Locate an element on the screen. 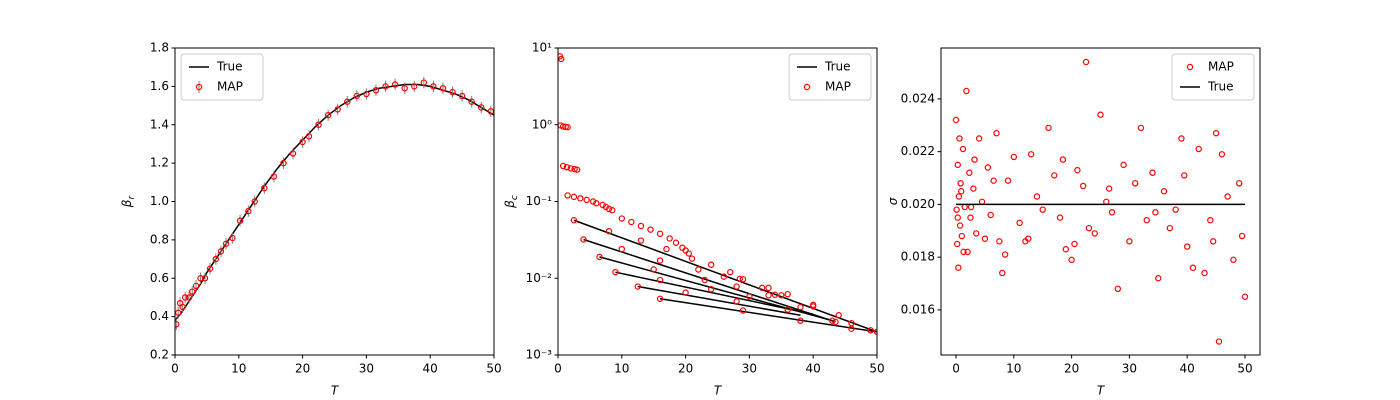 Image resolution: width=1400 pixels, height=400 pixels. y-tick-label: 0.4 is located at coordinates (159, 316).